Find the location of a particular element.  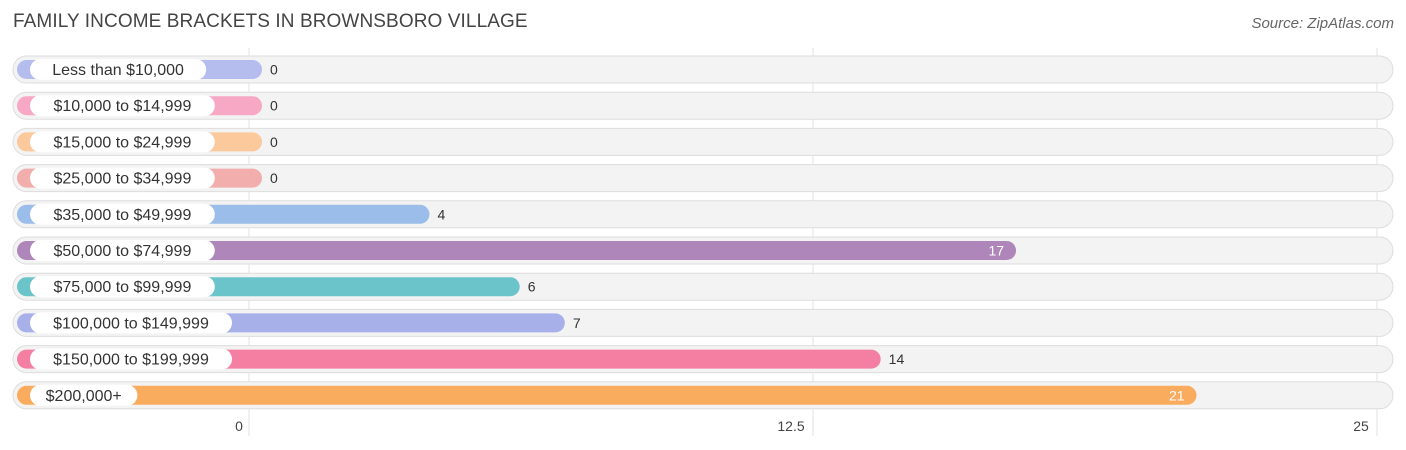

bar-row: $50,000 to $74,999 17 is located at coordinates (703, 250).